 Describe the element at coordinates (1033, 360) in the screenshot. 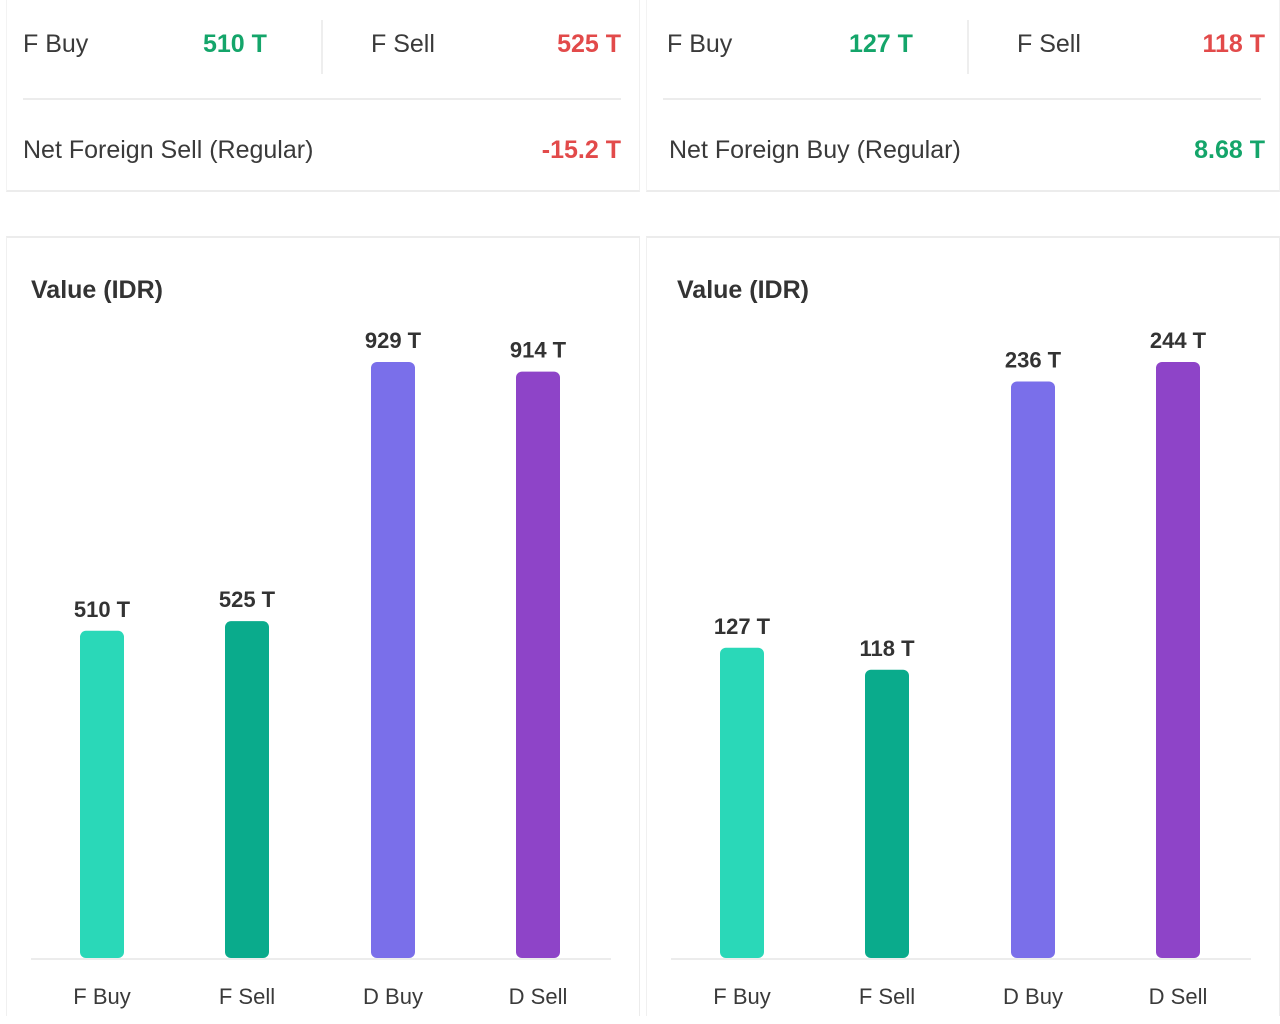

I see `bar-value-label: 236 T` at that location.